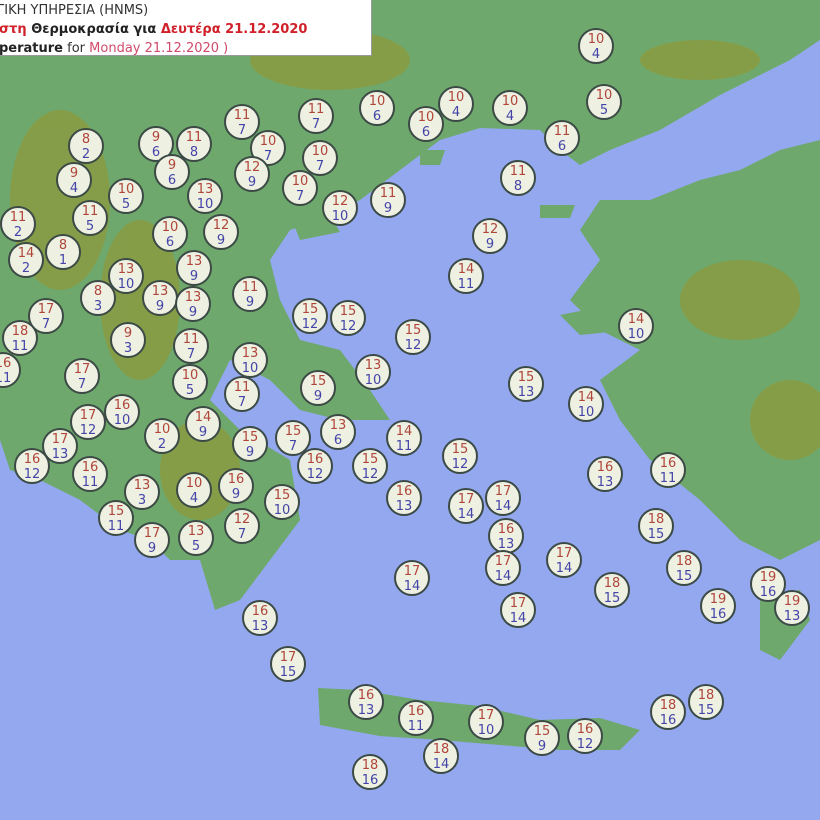 Image resolution: width=820 pixels, height=820 pixels. I want to click on station-marker: 16 10, so click(122, 412).